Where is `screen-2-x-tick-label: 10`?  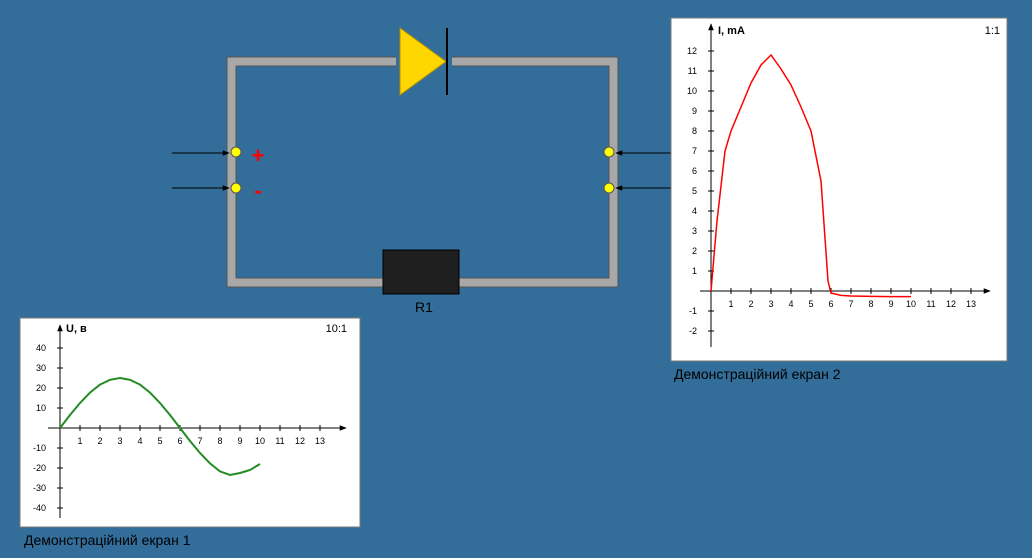
screen-2-x-tick-label: 10 is located at coordinates (911, 304).